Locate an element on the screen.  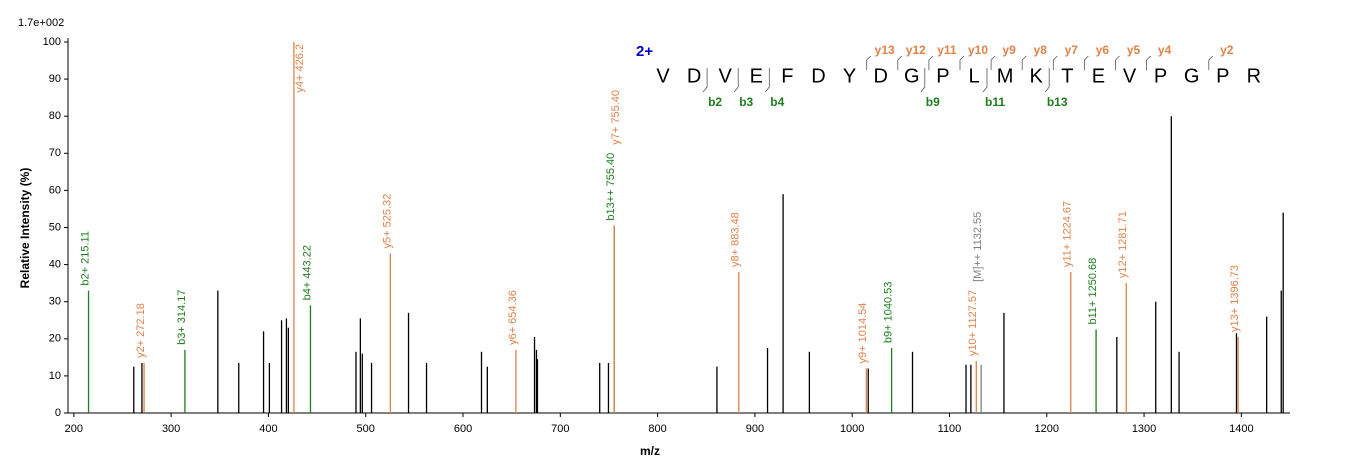
y-tick-label: 70 is located at coordinates (55, 153).